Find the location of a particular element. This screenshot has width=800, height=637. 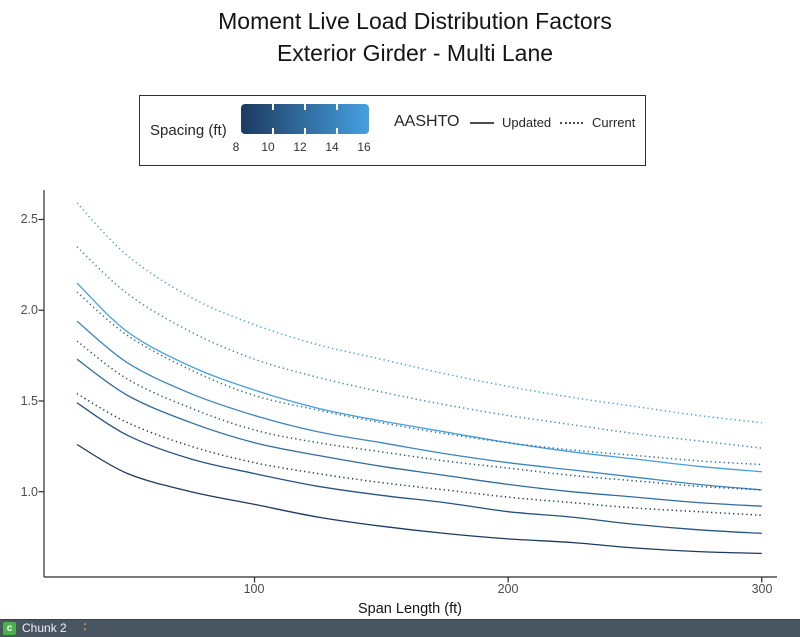

colorbar-tick-label-16: 16 is located at coordinates (364, 147).